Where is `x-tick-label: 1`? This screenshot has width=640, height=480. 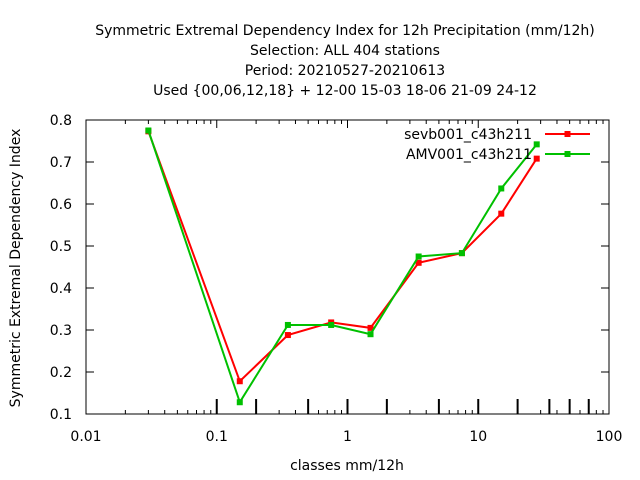
x-tick-label: 1 is located at coordinates (347, 437).